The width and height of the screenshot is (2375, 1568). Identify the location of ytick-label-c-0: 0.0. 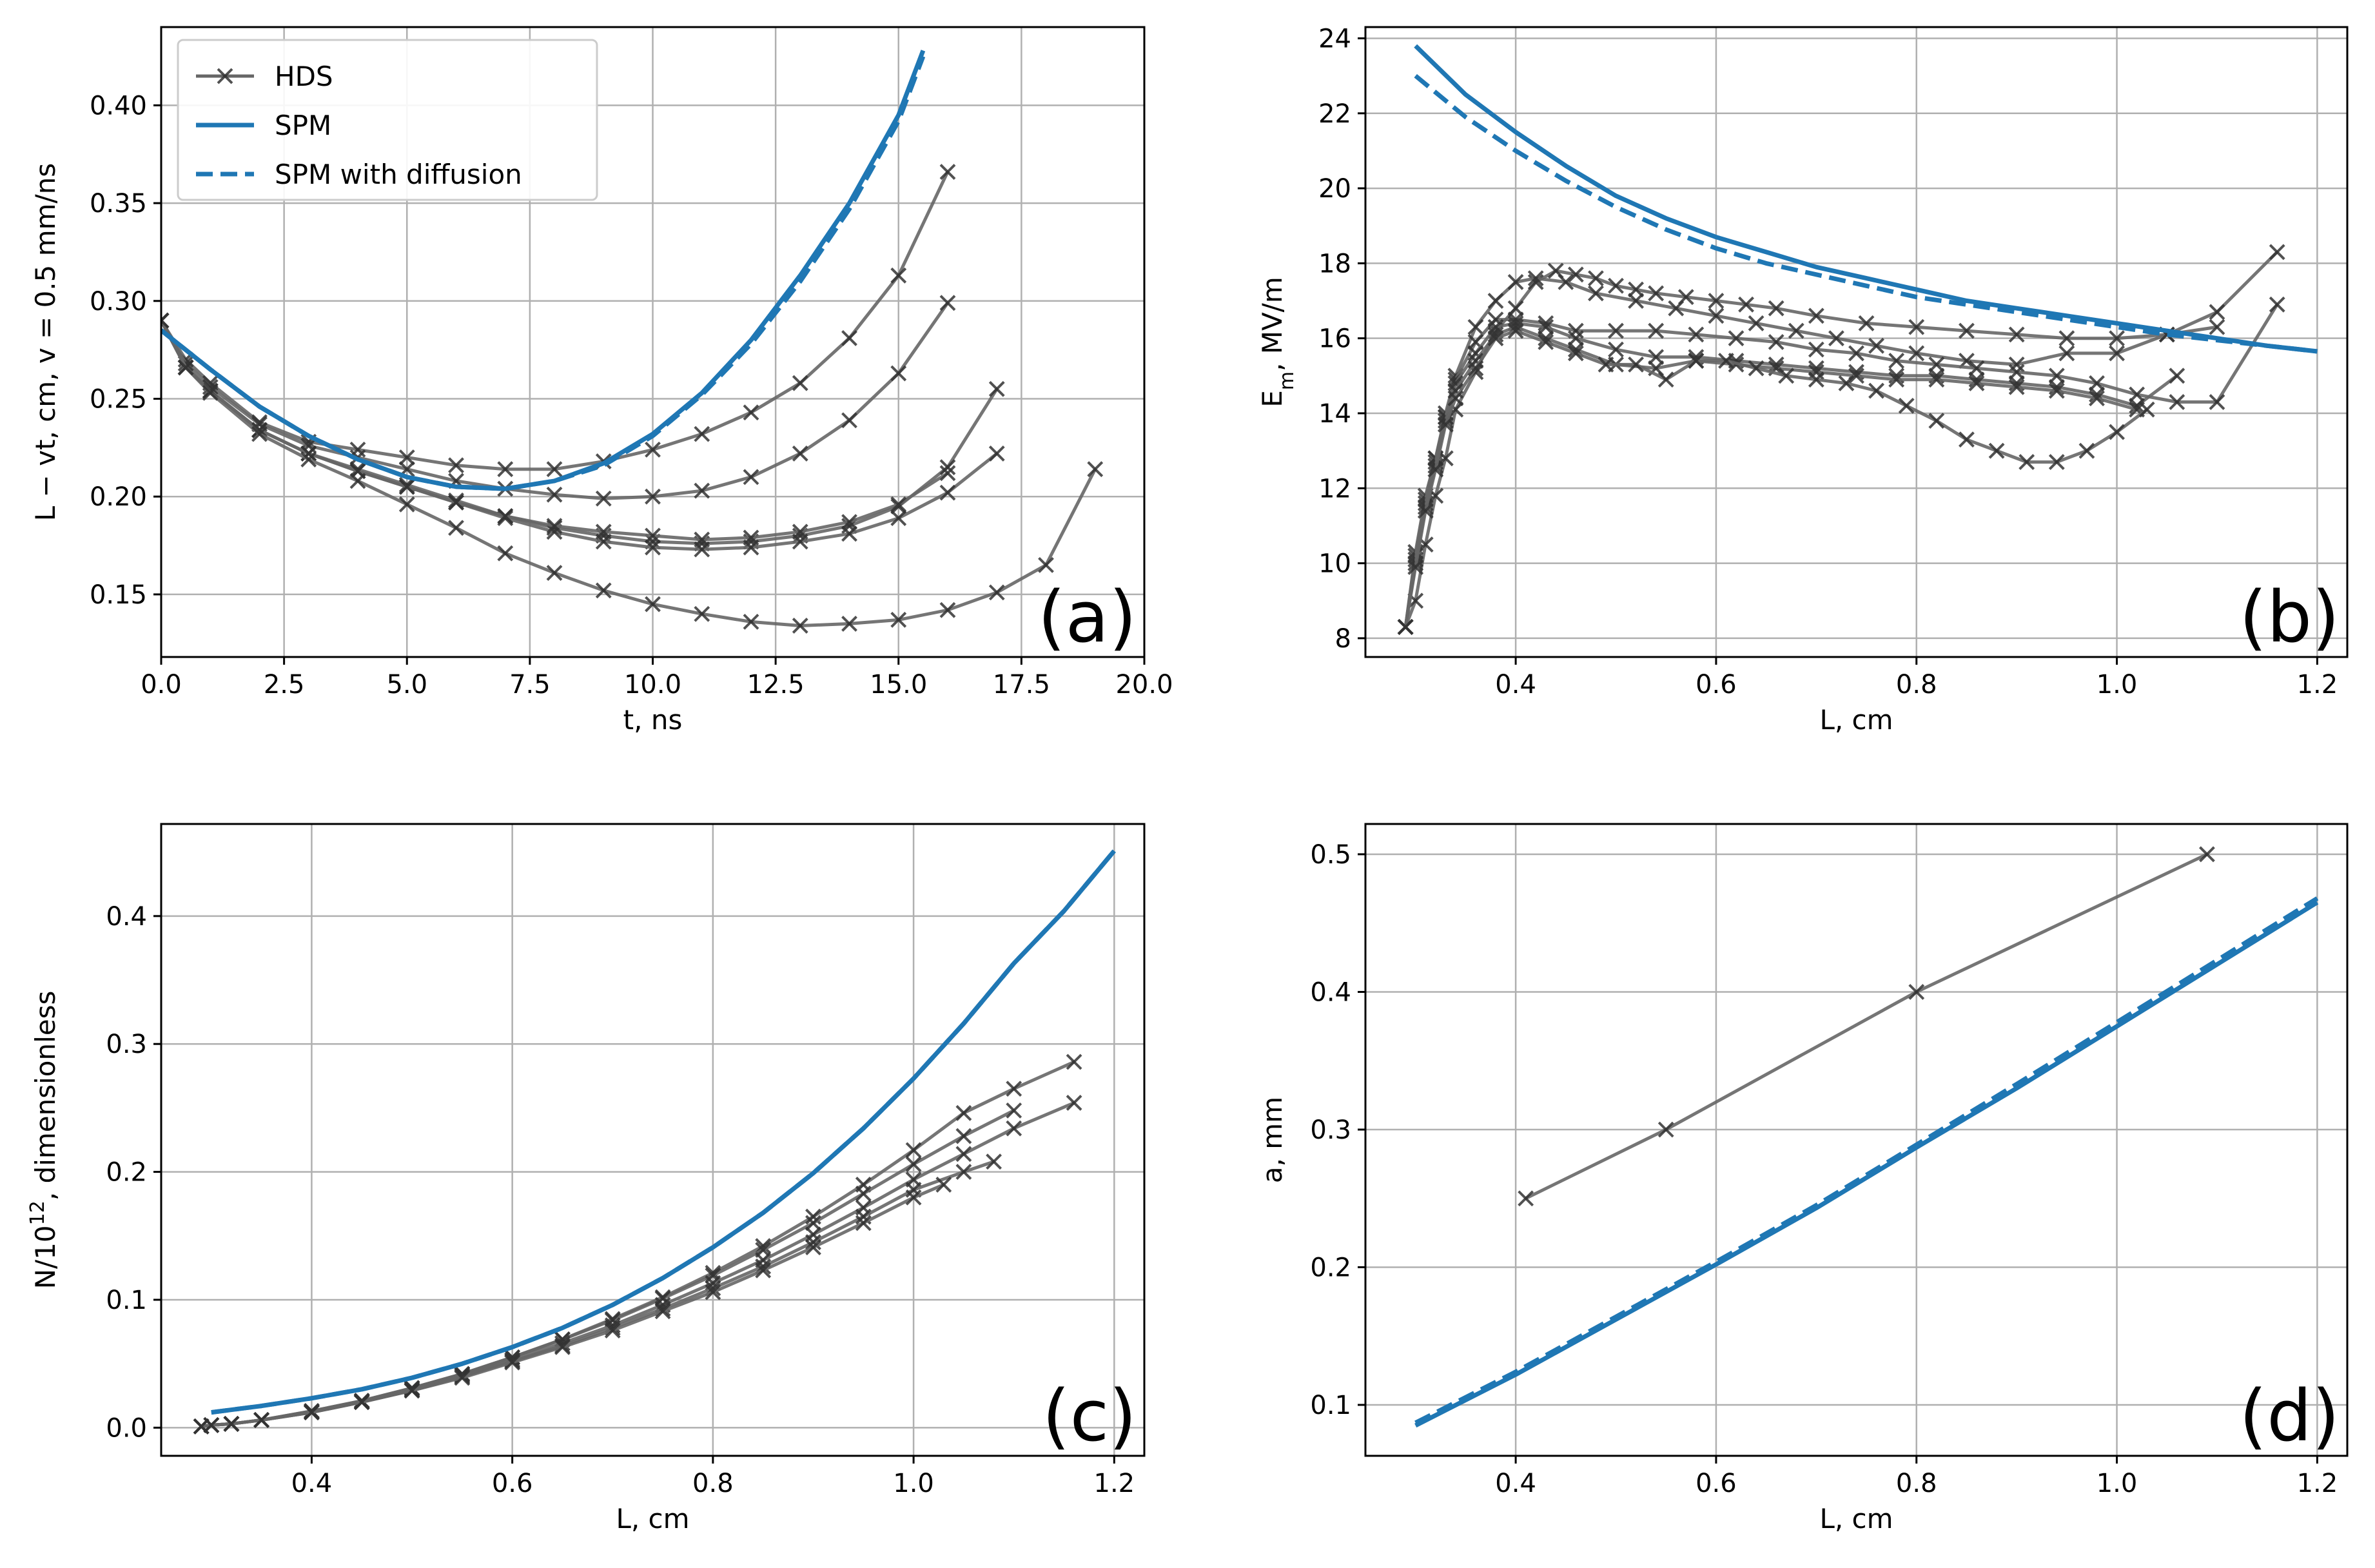
(126, 1428).